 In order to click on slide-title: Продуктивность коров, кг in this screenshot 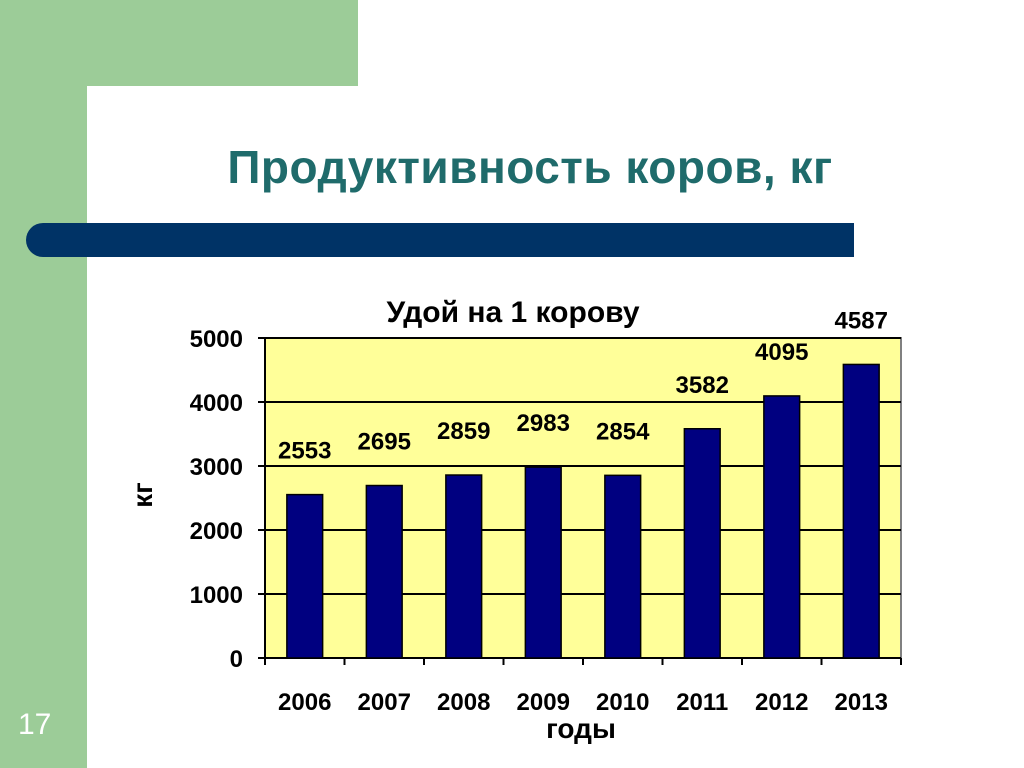, I will do `click(530, 167)`.